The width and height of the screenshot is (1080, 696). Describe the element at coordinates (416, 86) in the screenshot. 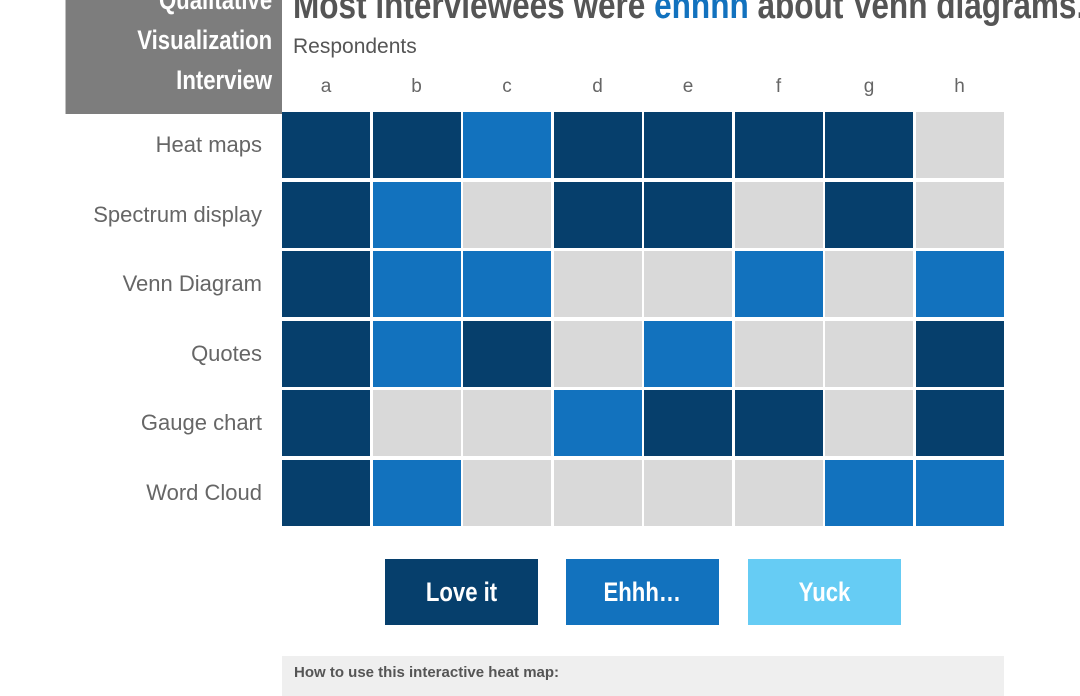

I see `column-label-b: b` at that location.